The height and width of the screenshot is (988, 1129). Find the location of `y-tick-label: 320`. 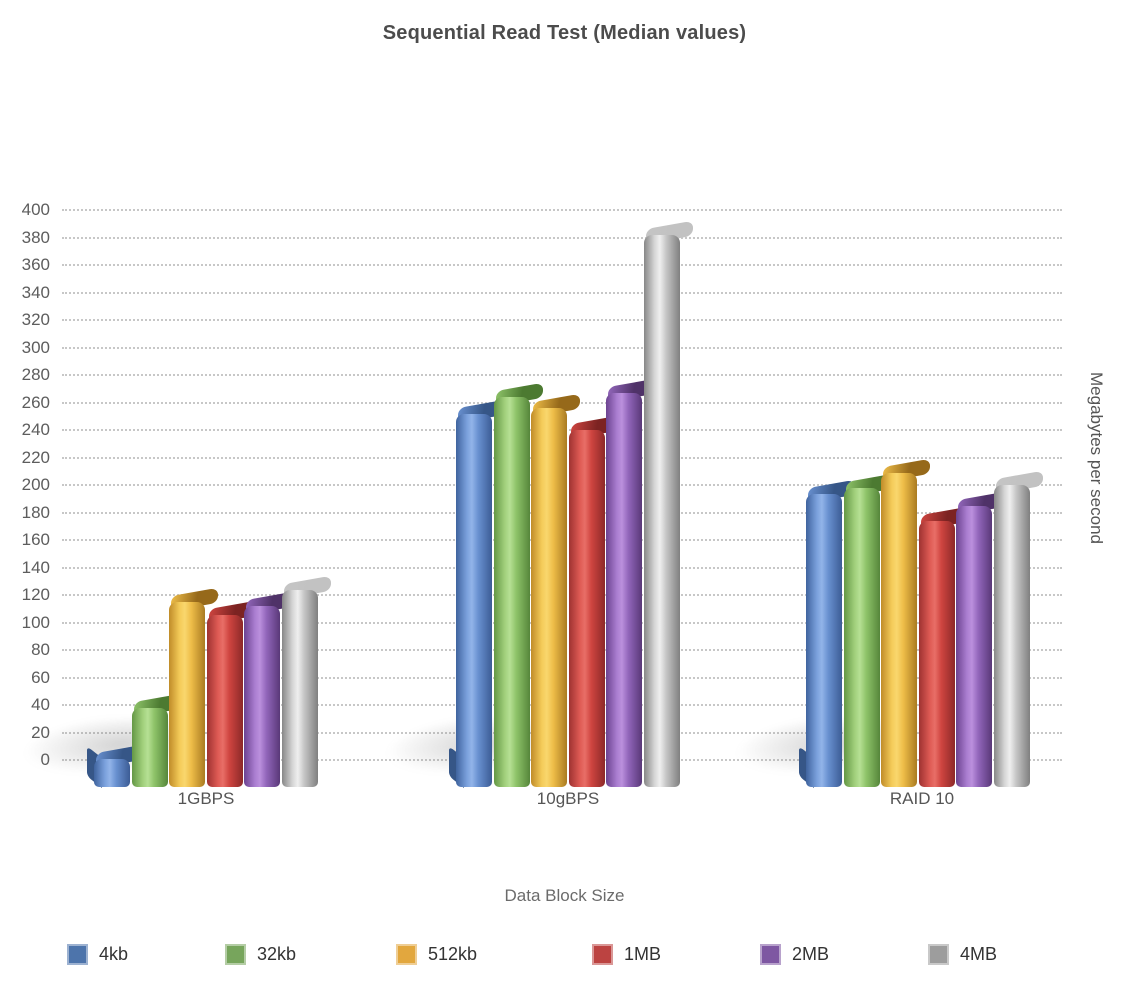

y-tick-label: 320 is located at coordinates (35, 319).